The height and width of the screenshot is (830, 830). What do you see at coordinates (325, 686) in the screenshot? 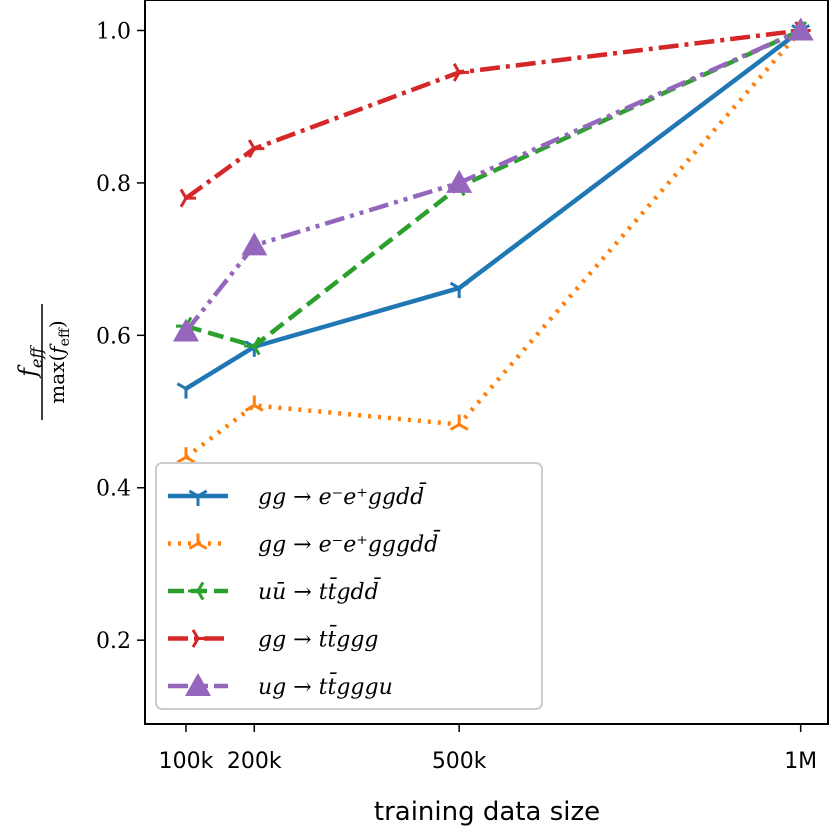
I see `legend-label: ug → tt̄gggu` at bounding box center [325, 686].